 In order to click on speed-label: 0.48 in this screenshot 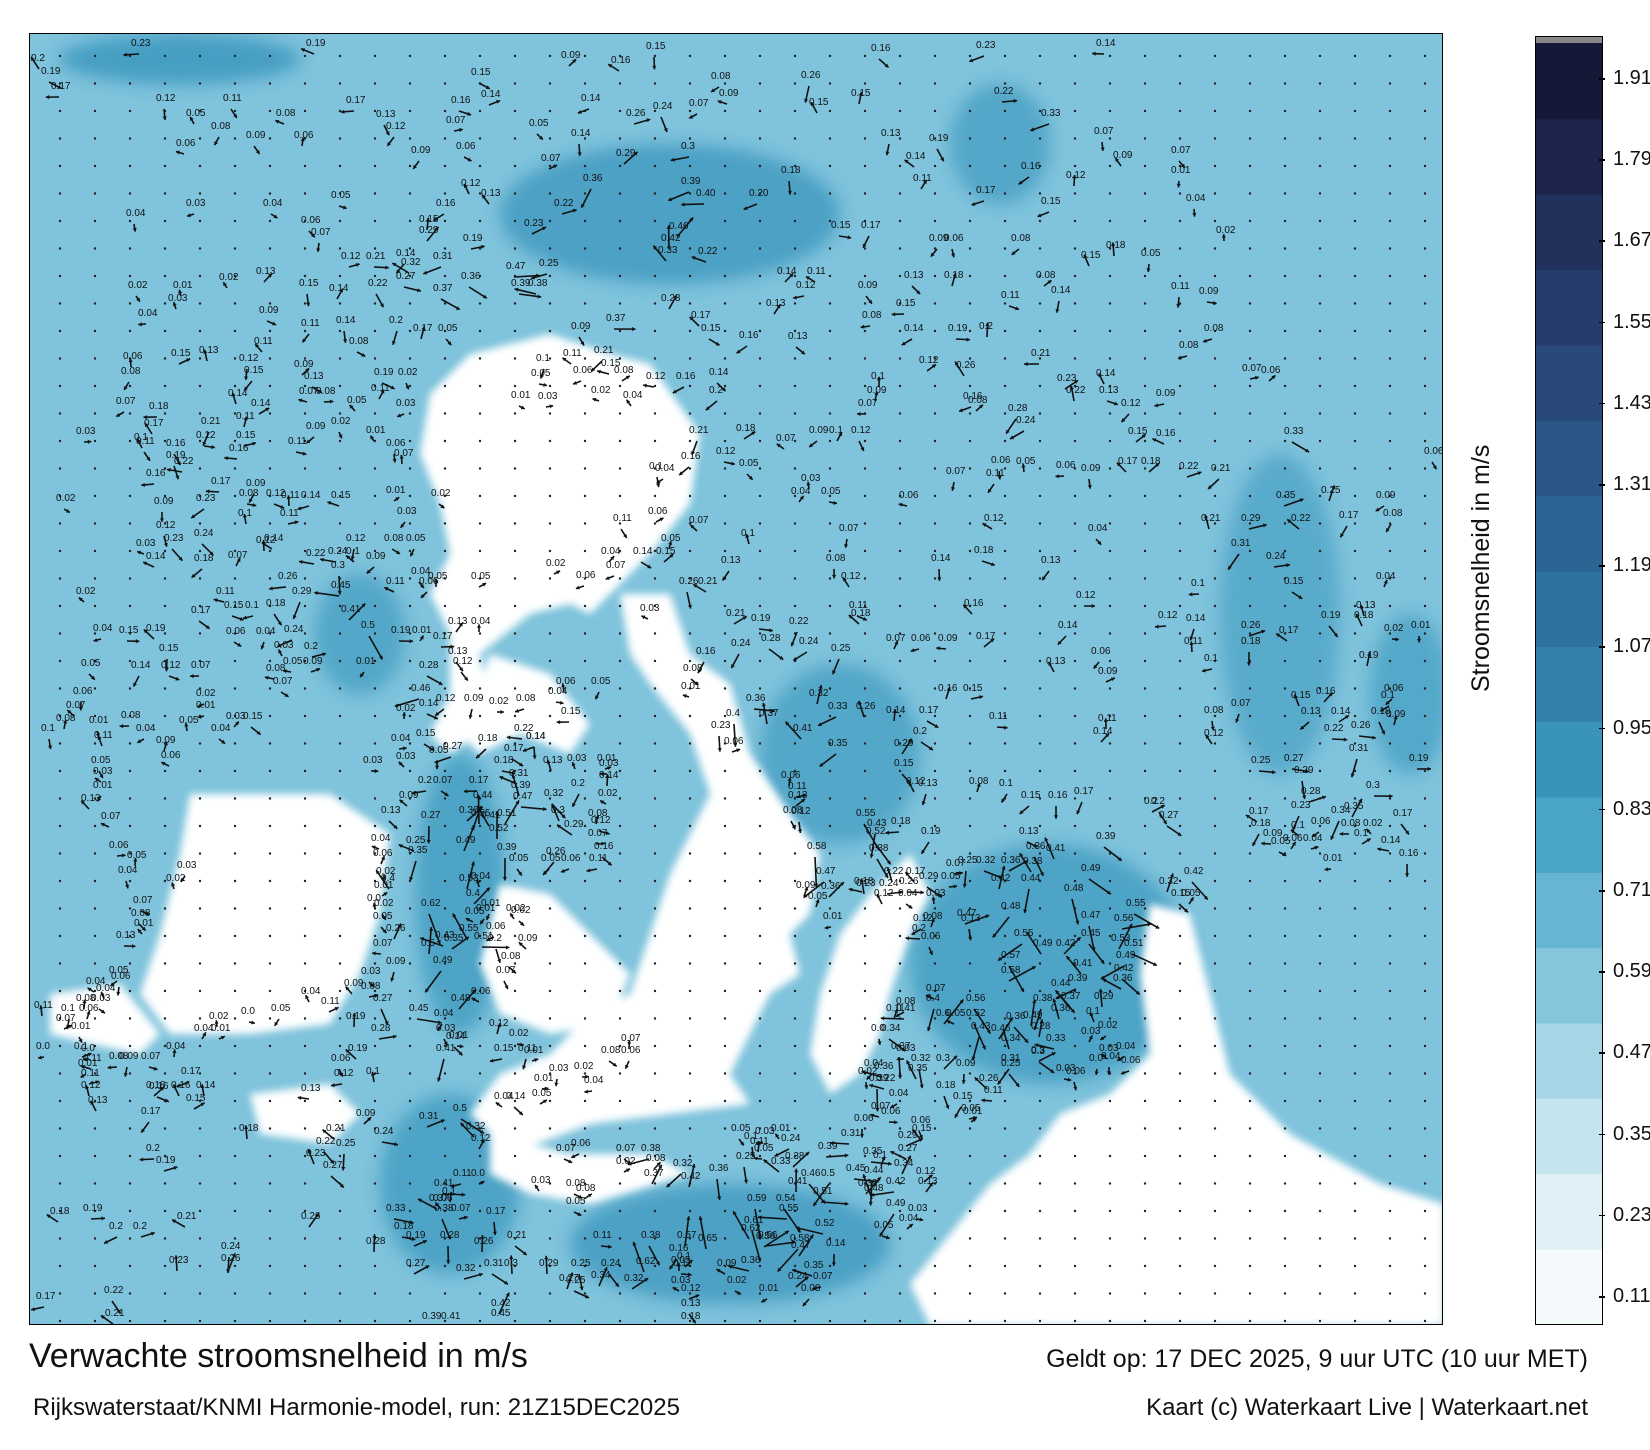, I will do `click(1011, 906)`.